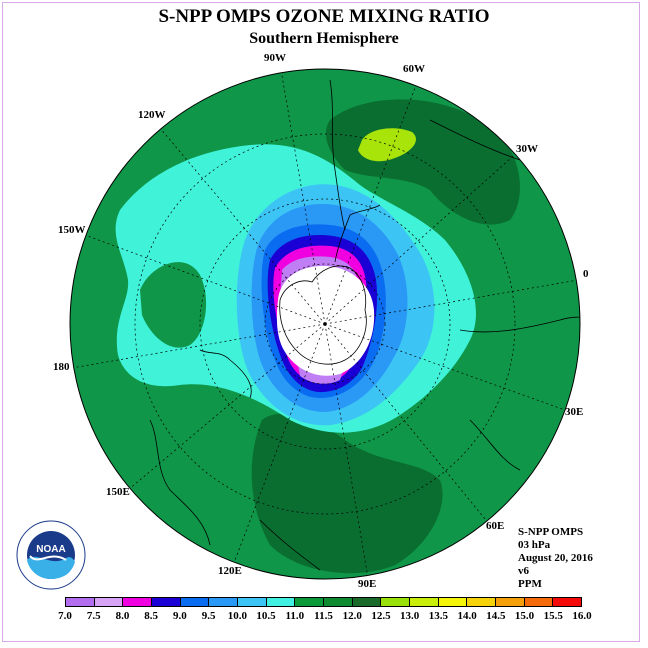  What do you see at coordinates (387, 145) in the screenshot?
I see `light-green-blob` at bounding box center [387, 145].